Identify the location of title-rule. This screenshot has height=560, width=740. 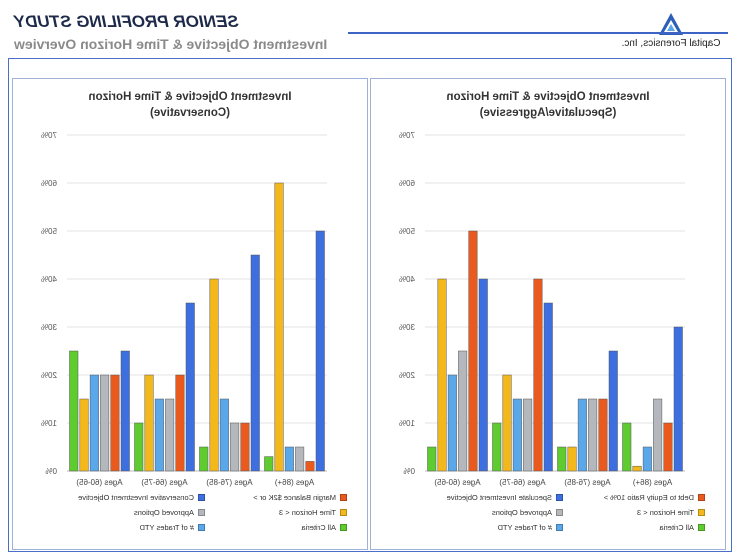
(538, 33).